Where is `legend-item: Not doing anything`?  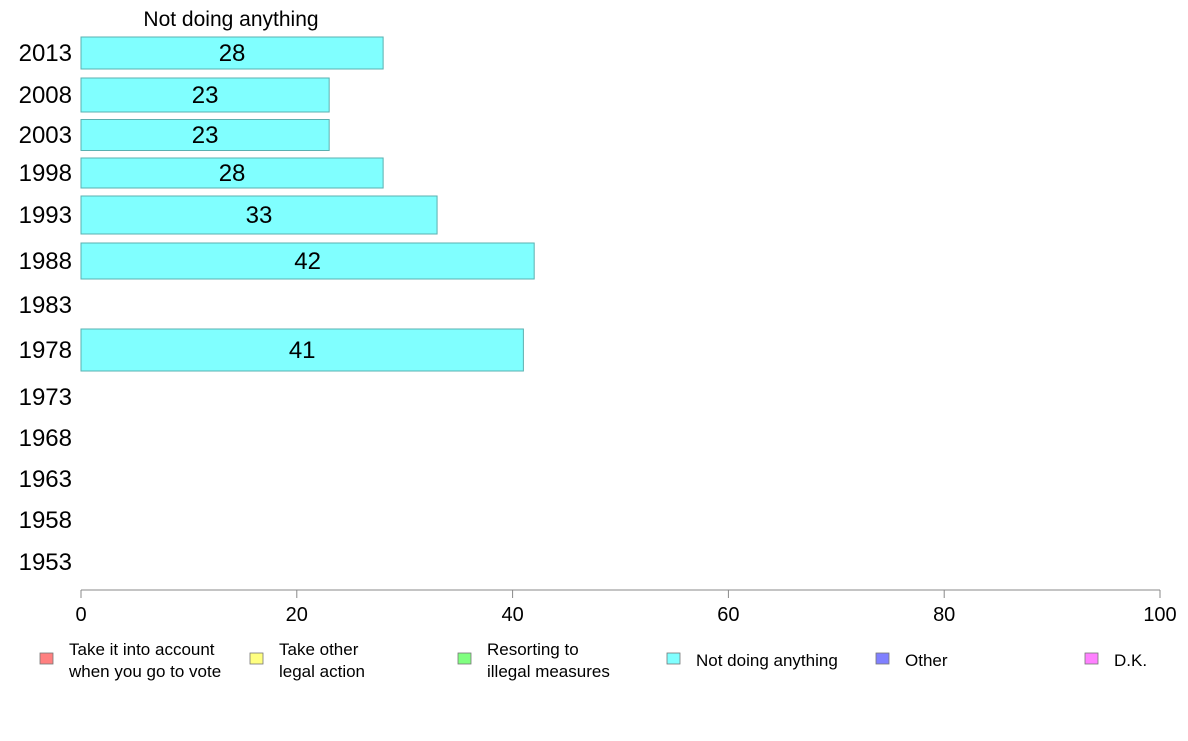 legend-item: Not doing anything is located at coordinates (752, 660).